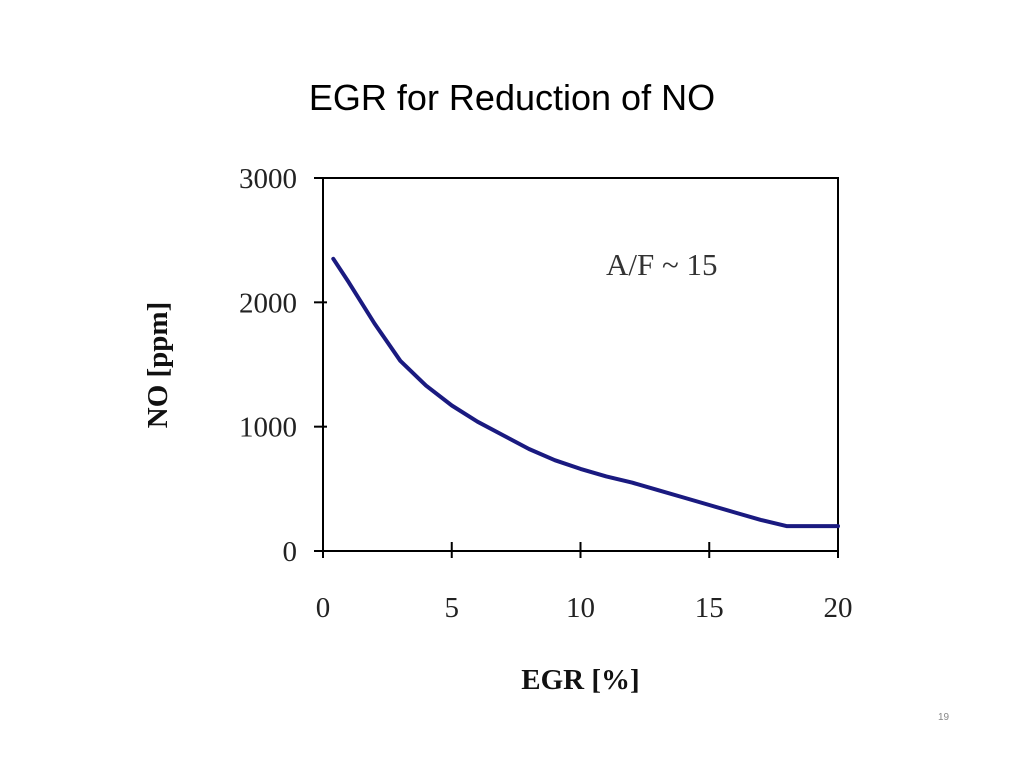  I want to click on x-tick-label: 15, so click(709, 608).